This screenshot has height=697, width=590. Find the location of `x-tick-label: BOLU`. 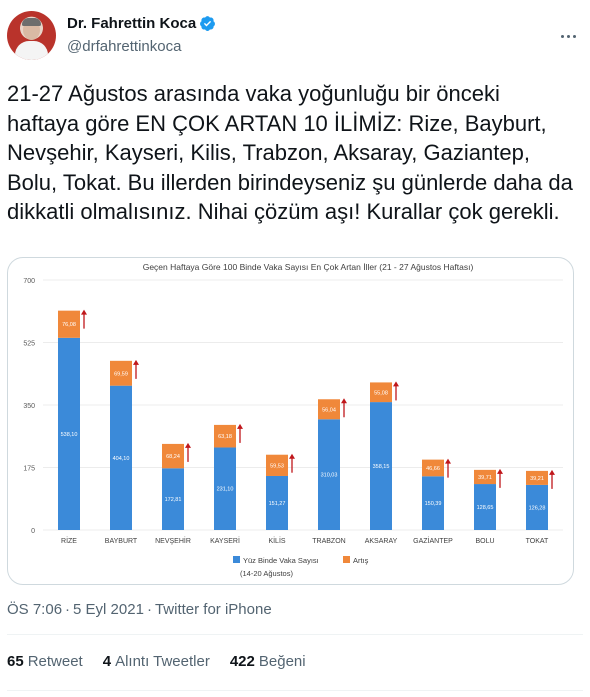

x-tick-label: BOLU is located at coordinates (484, 541).